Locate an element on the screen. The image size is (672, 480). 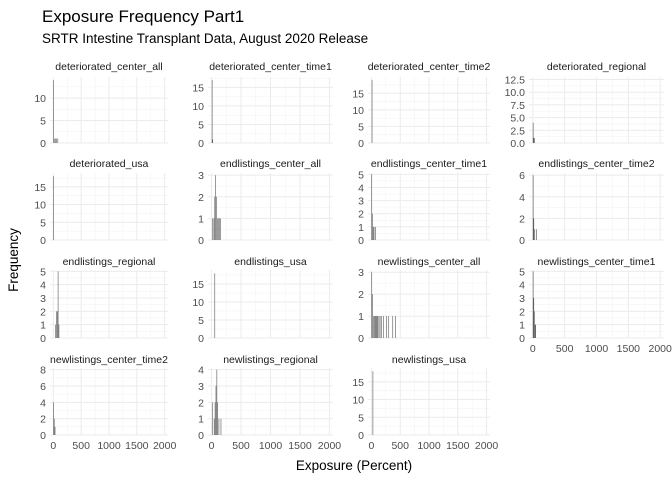
y-tick-label: 2.5 is located at coordinates (517, 131).